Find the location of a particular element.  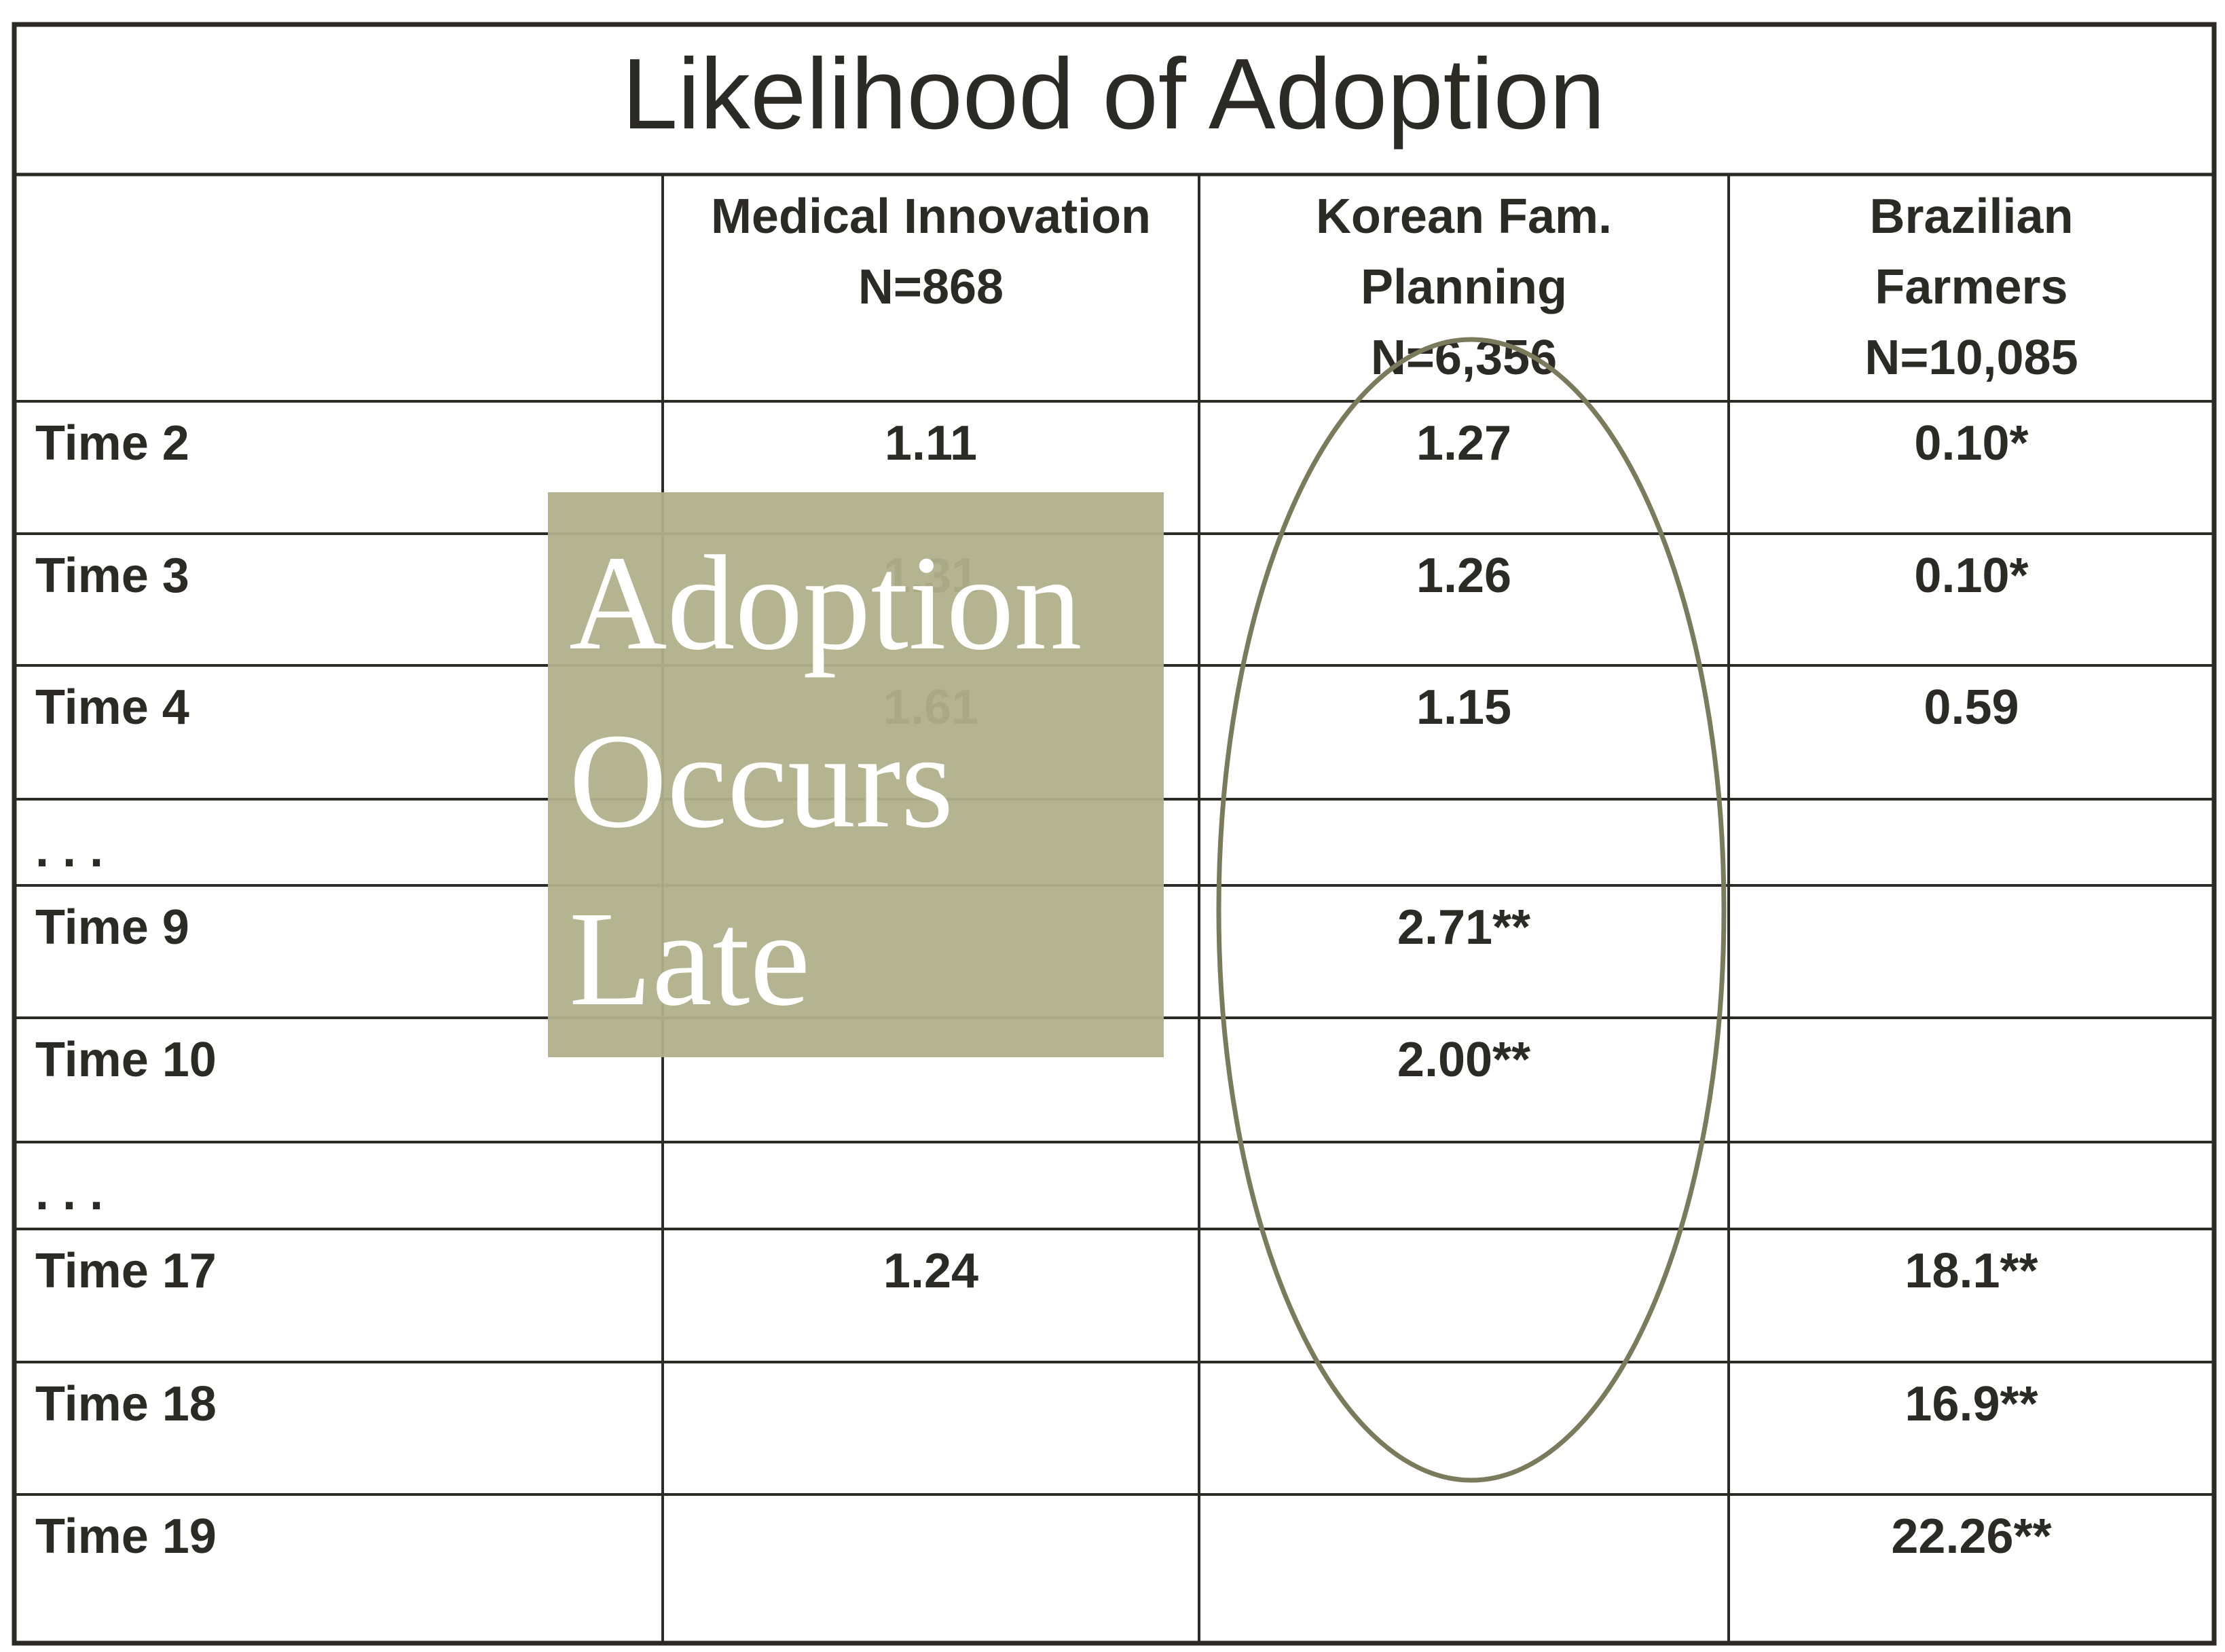

column-header: N=10,085 is located at coordinates (1971, 358).